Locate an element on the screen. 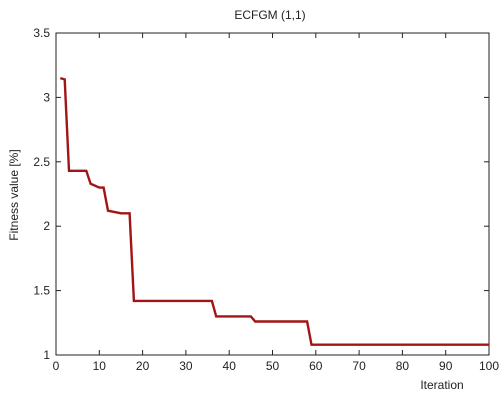 Image resolution: width=502 pixels, height=394 pixels. x-tick-label: 10 is located at coordinates (100, 366).